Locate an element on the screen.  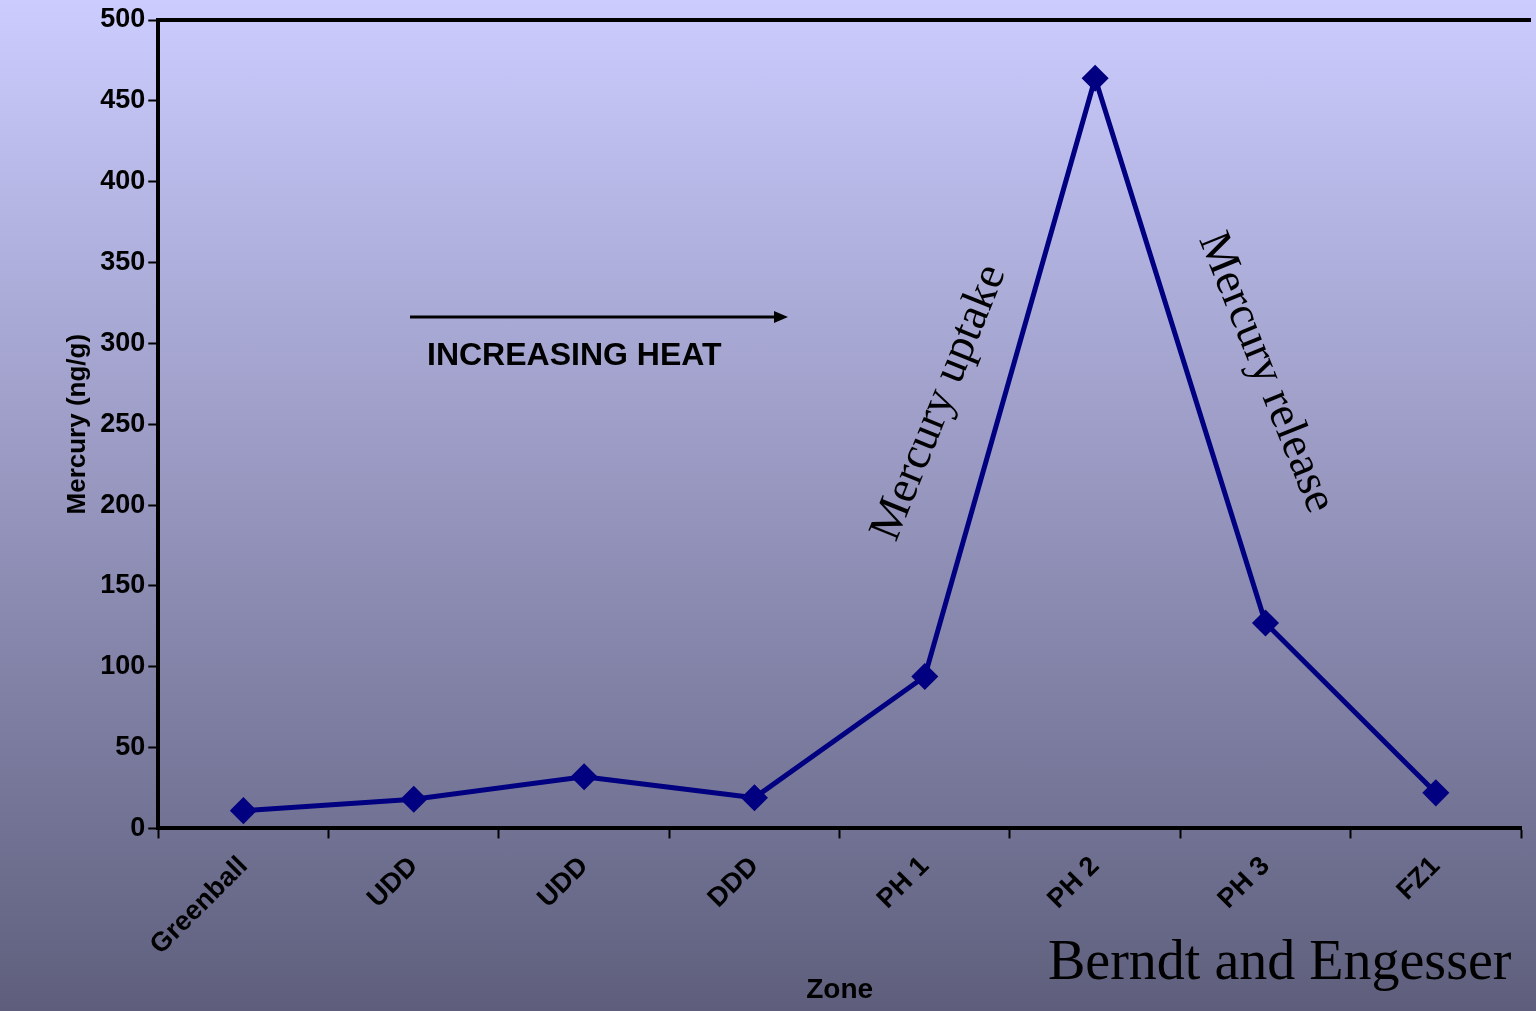
y-tick-label: 250 is located at coordinates (123, 422).